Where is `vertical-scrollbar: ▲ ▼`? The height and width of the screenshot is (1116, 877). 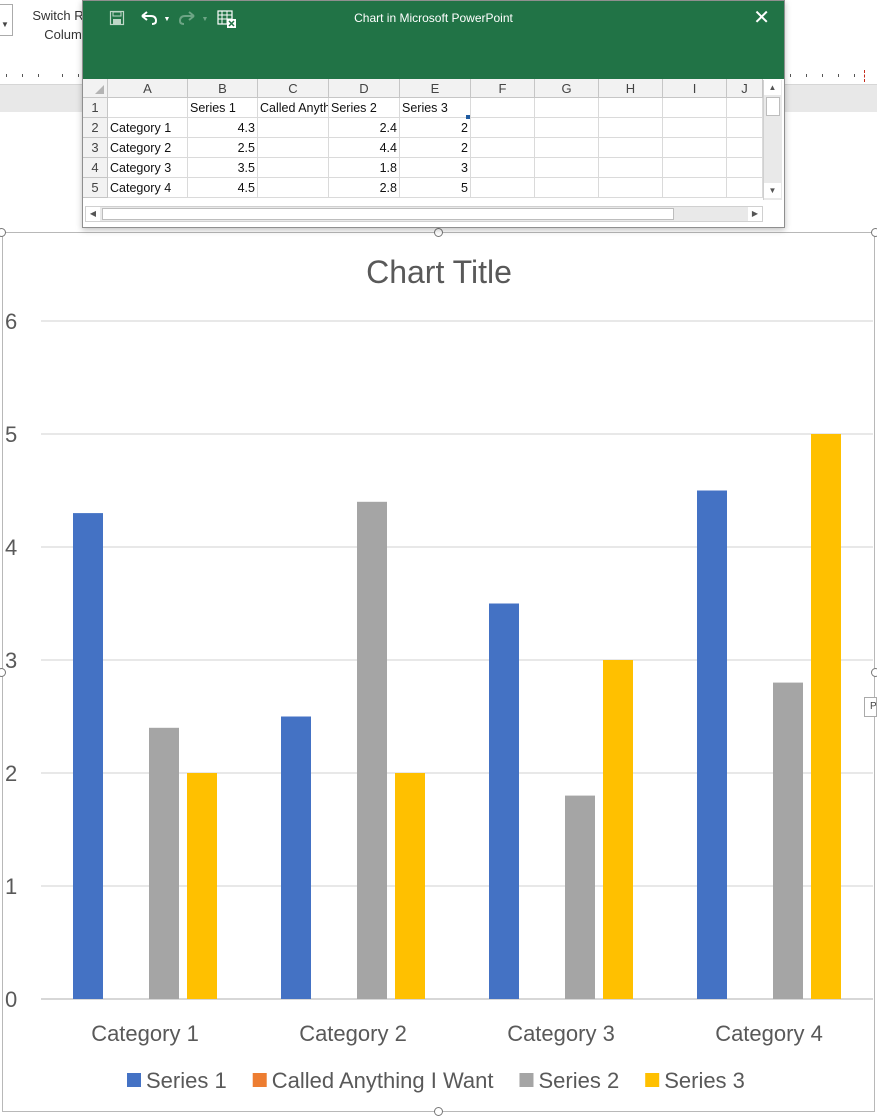
vertical-scrollbar: ▲ ▼ is located at coordinates (772, 140).